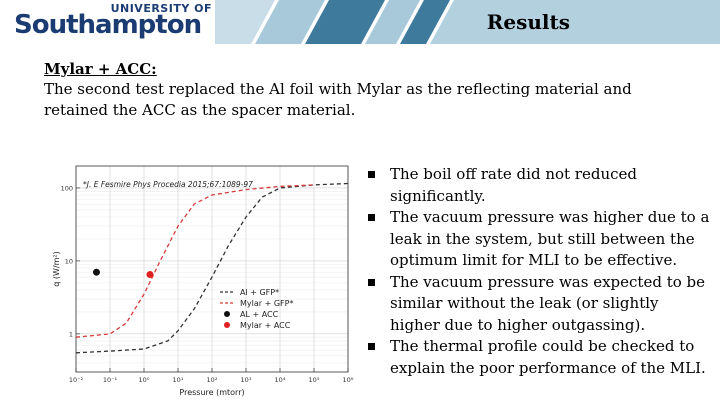  What do you see at coordinates (110, 380) in the screenshot?
I see `x-tick-label: 10⁻¹` at bounding box center [110, 380].